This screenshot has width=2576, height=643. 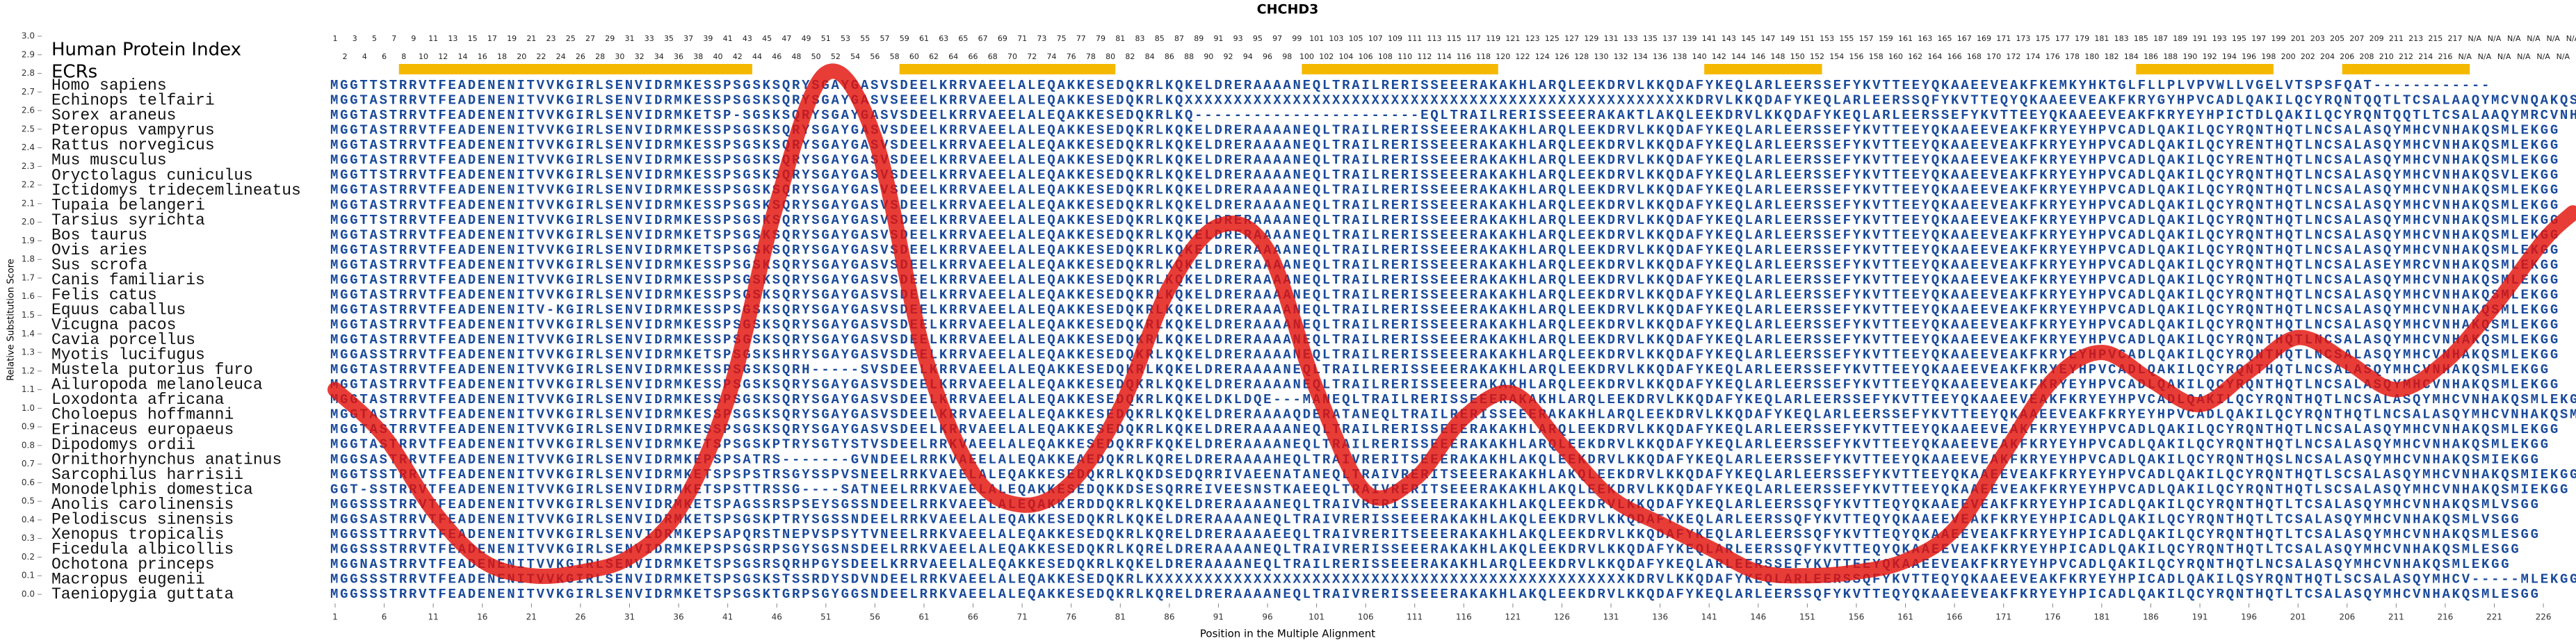 I want to click on index-label: 132, so click(x=1621, y=57).